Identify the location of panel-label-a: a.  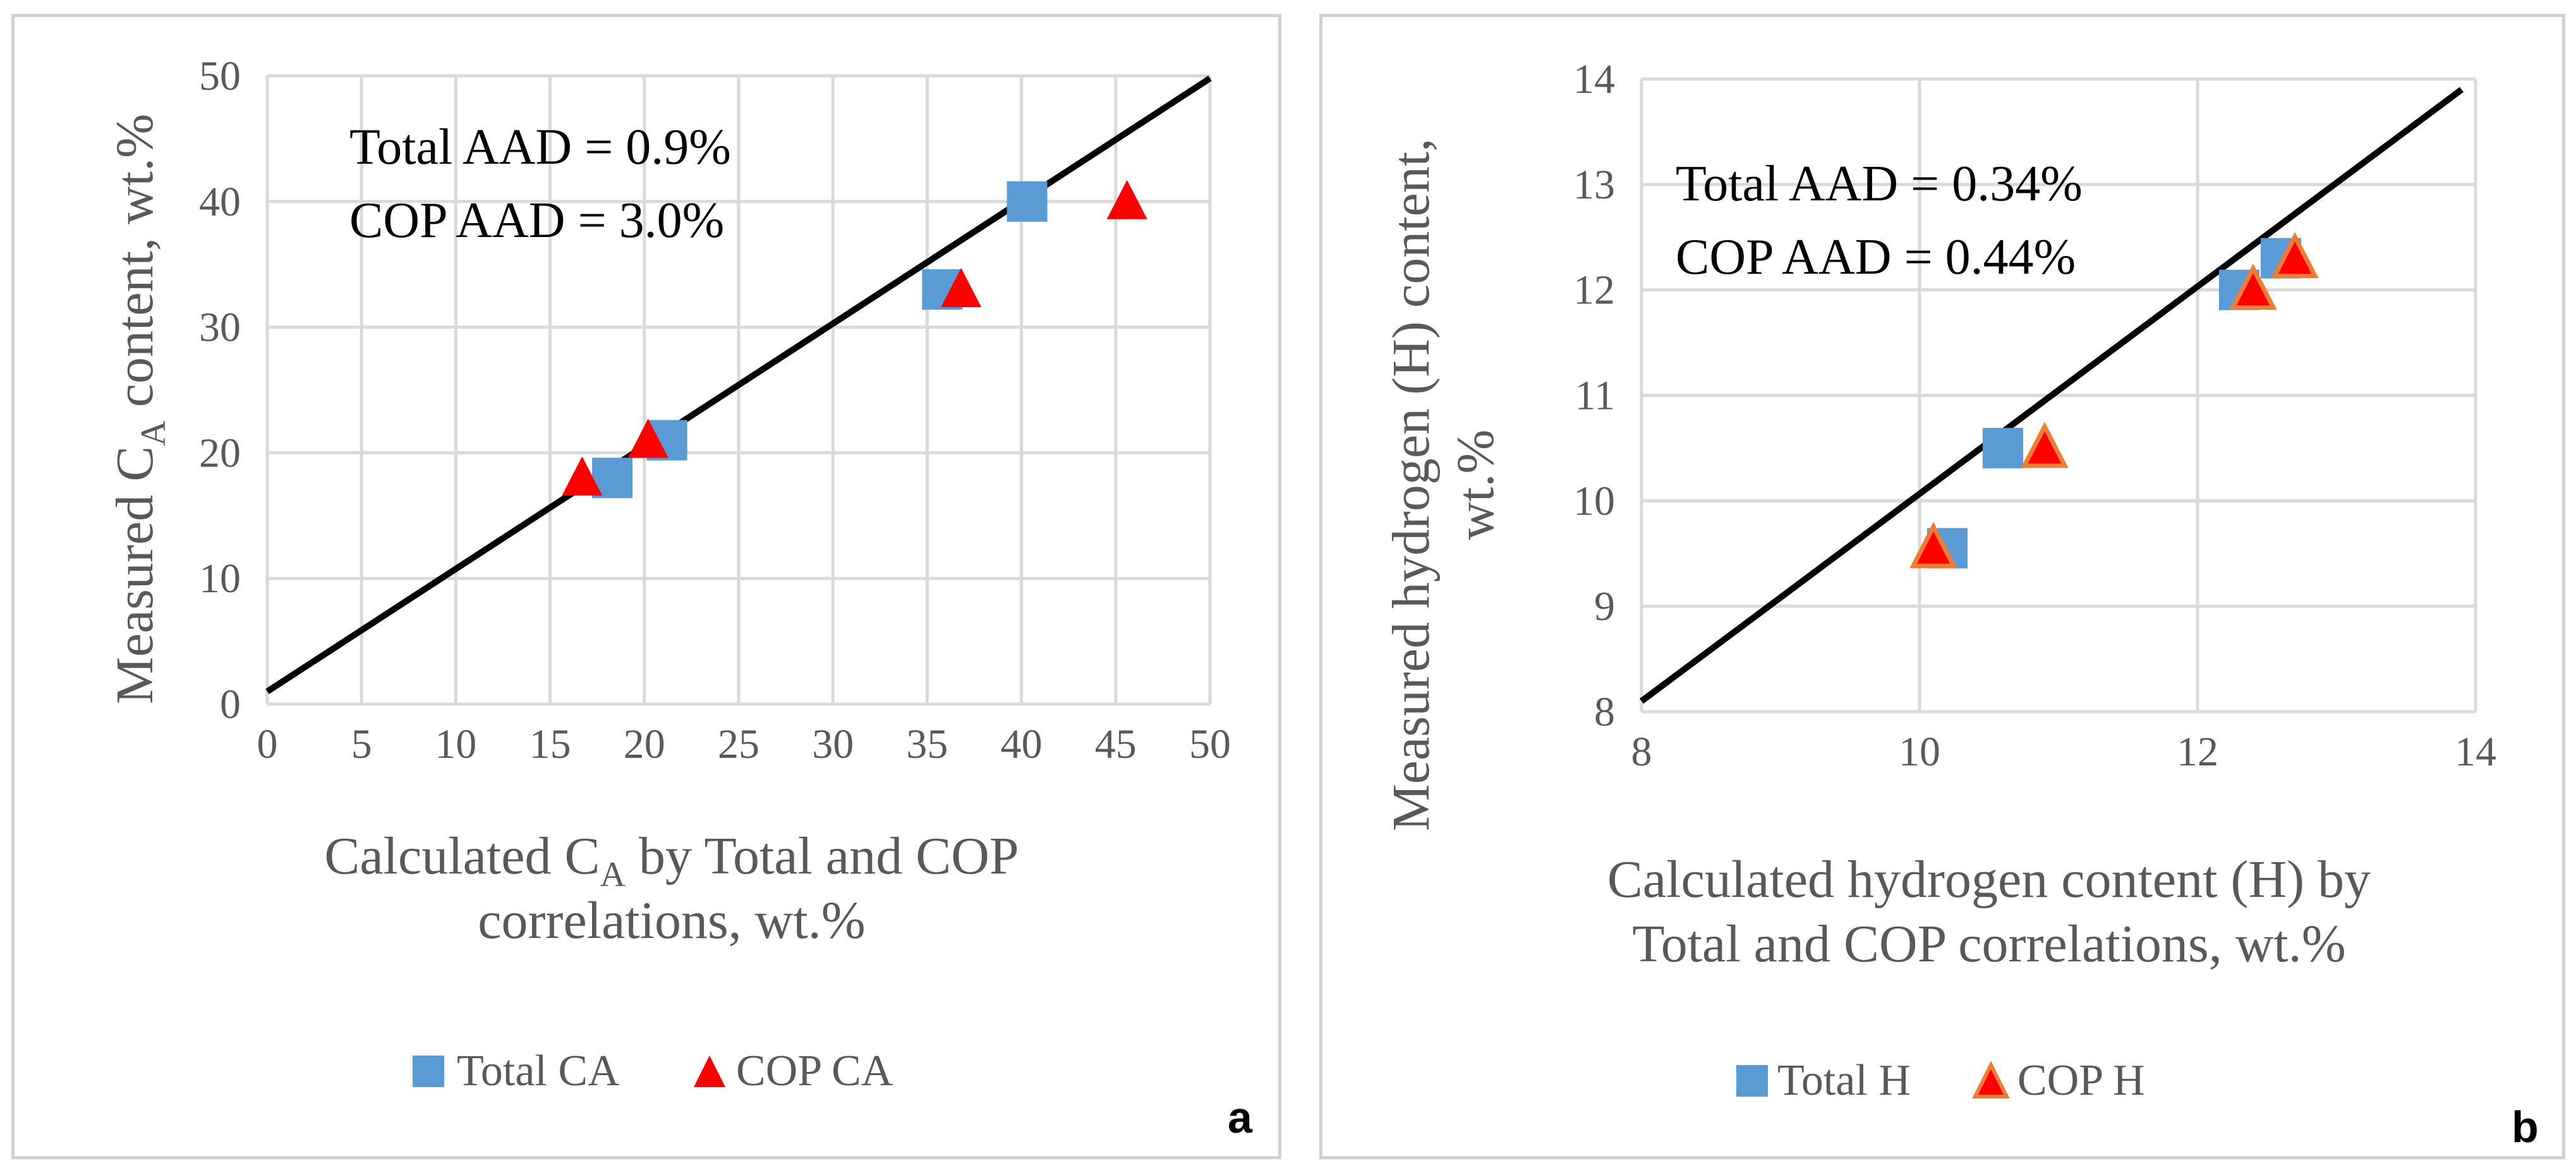
(1240, 1117).